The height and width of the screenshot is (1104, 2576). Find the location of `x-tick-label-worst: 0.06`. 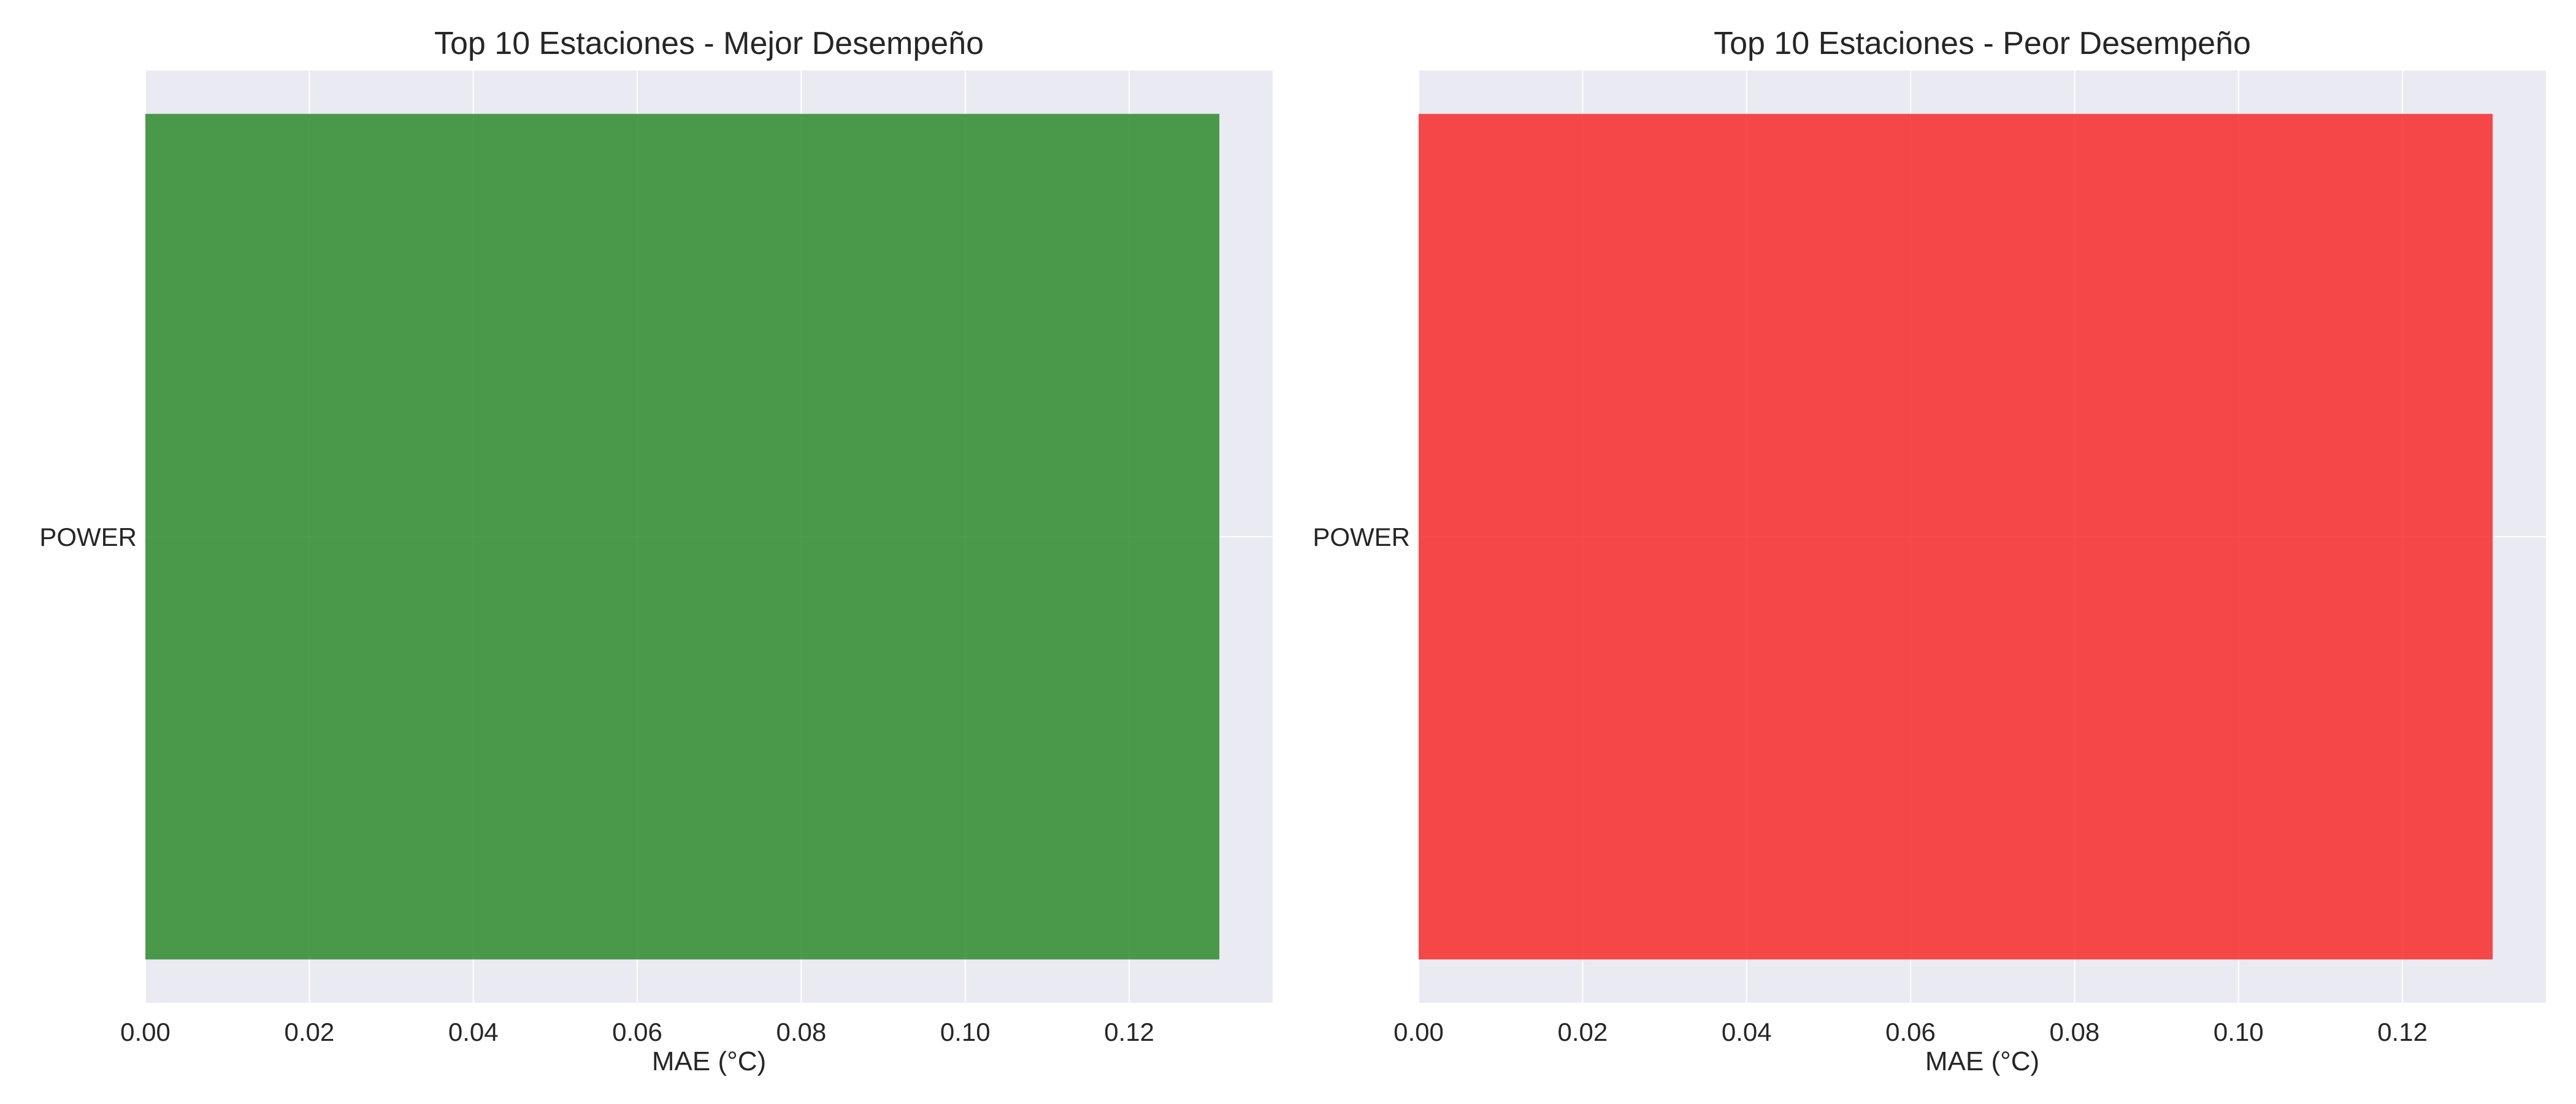

x-tick-label-worst: 0.06 is located at coordinates (1910, 1032).